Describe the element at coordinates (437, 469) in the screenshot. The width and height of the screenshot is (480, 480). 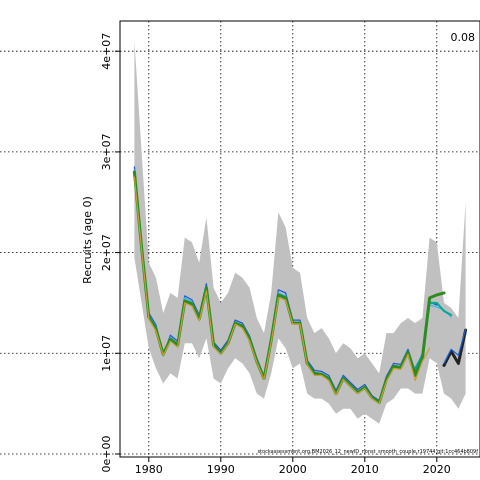
I see `x-tick-label-4: 2020` at that location.